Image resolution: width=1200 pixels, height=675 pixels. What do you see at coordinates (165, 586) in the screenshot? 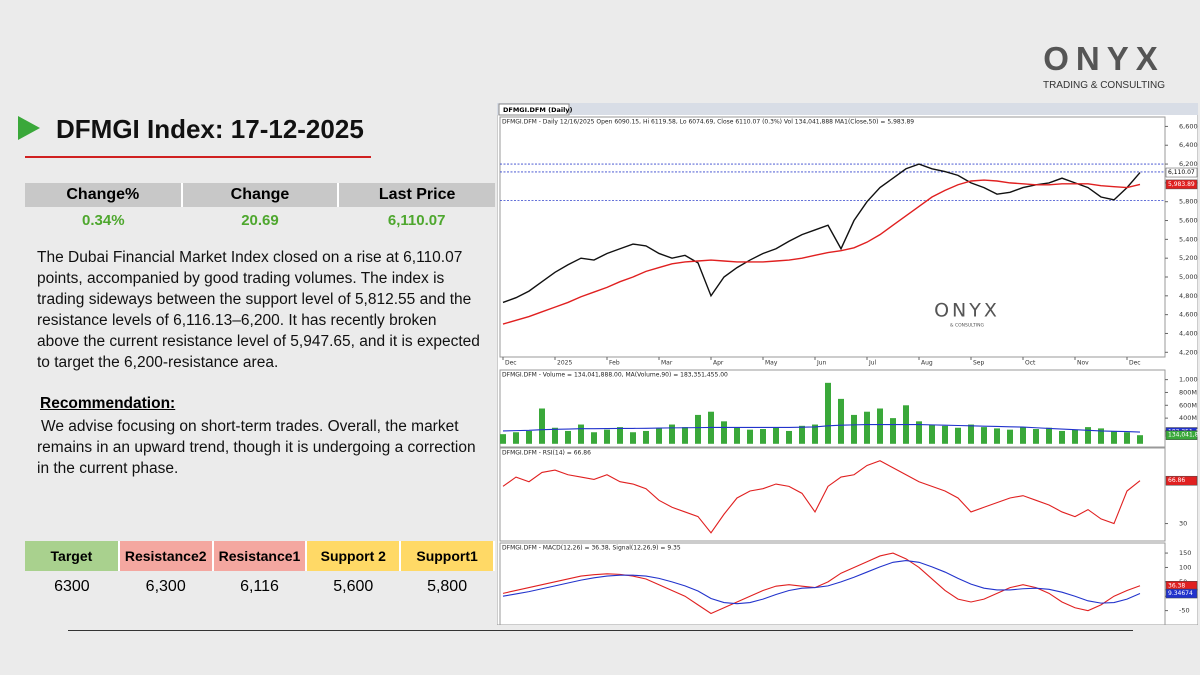
I see `level-value: 6,300` at bounding box center [165, 586].